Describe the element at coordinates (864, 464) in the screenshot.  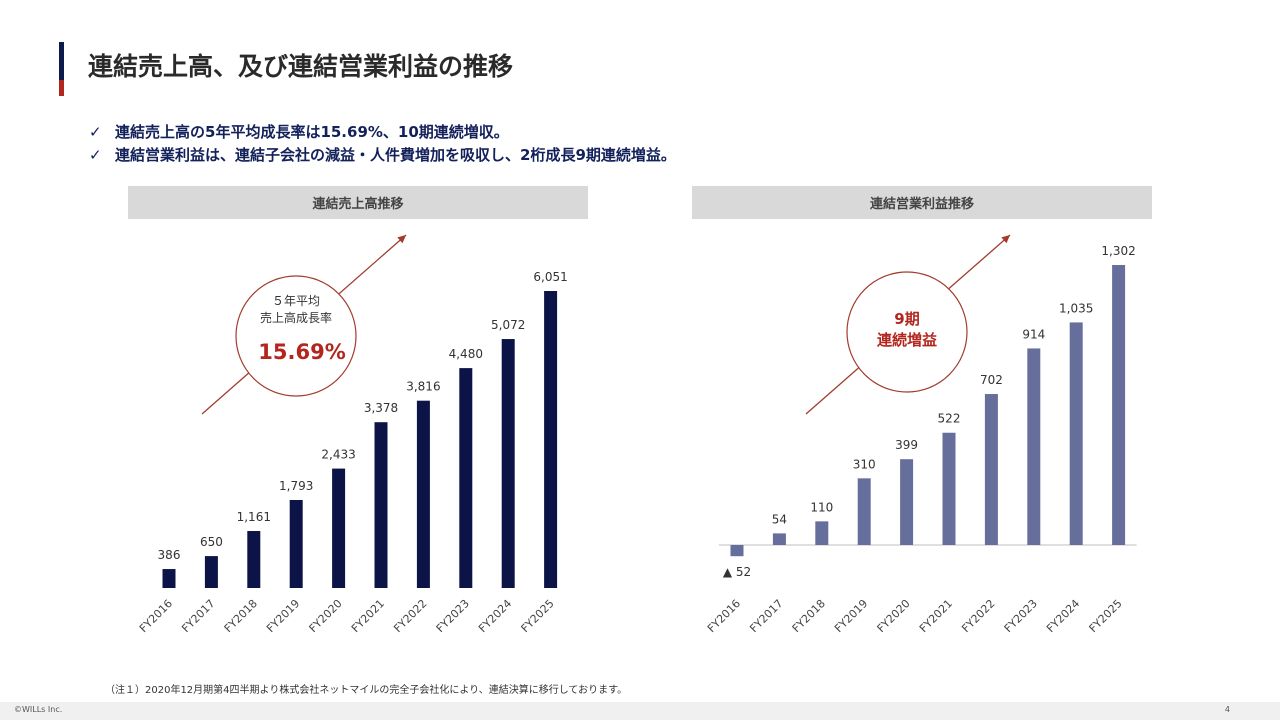
I see `data-label-FY2019: 310` at that location.